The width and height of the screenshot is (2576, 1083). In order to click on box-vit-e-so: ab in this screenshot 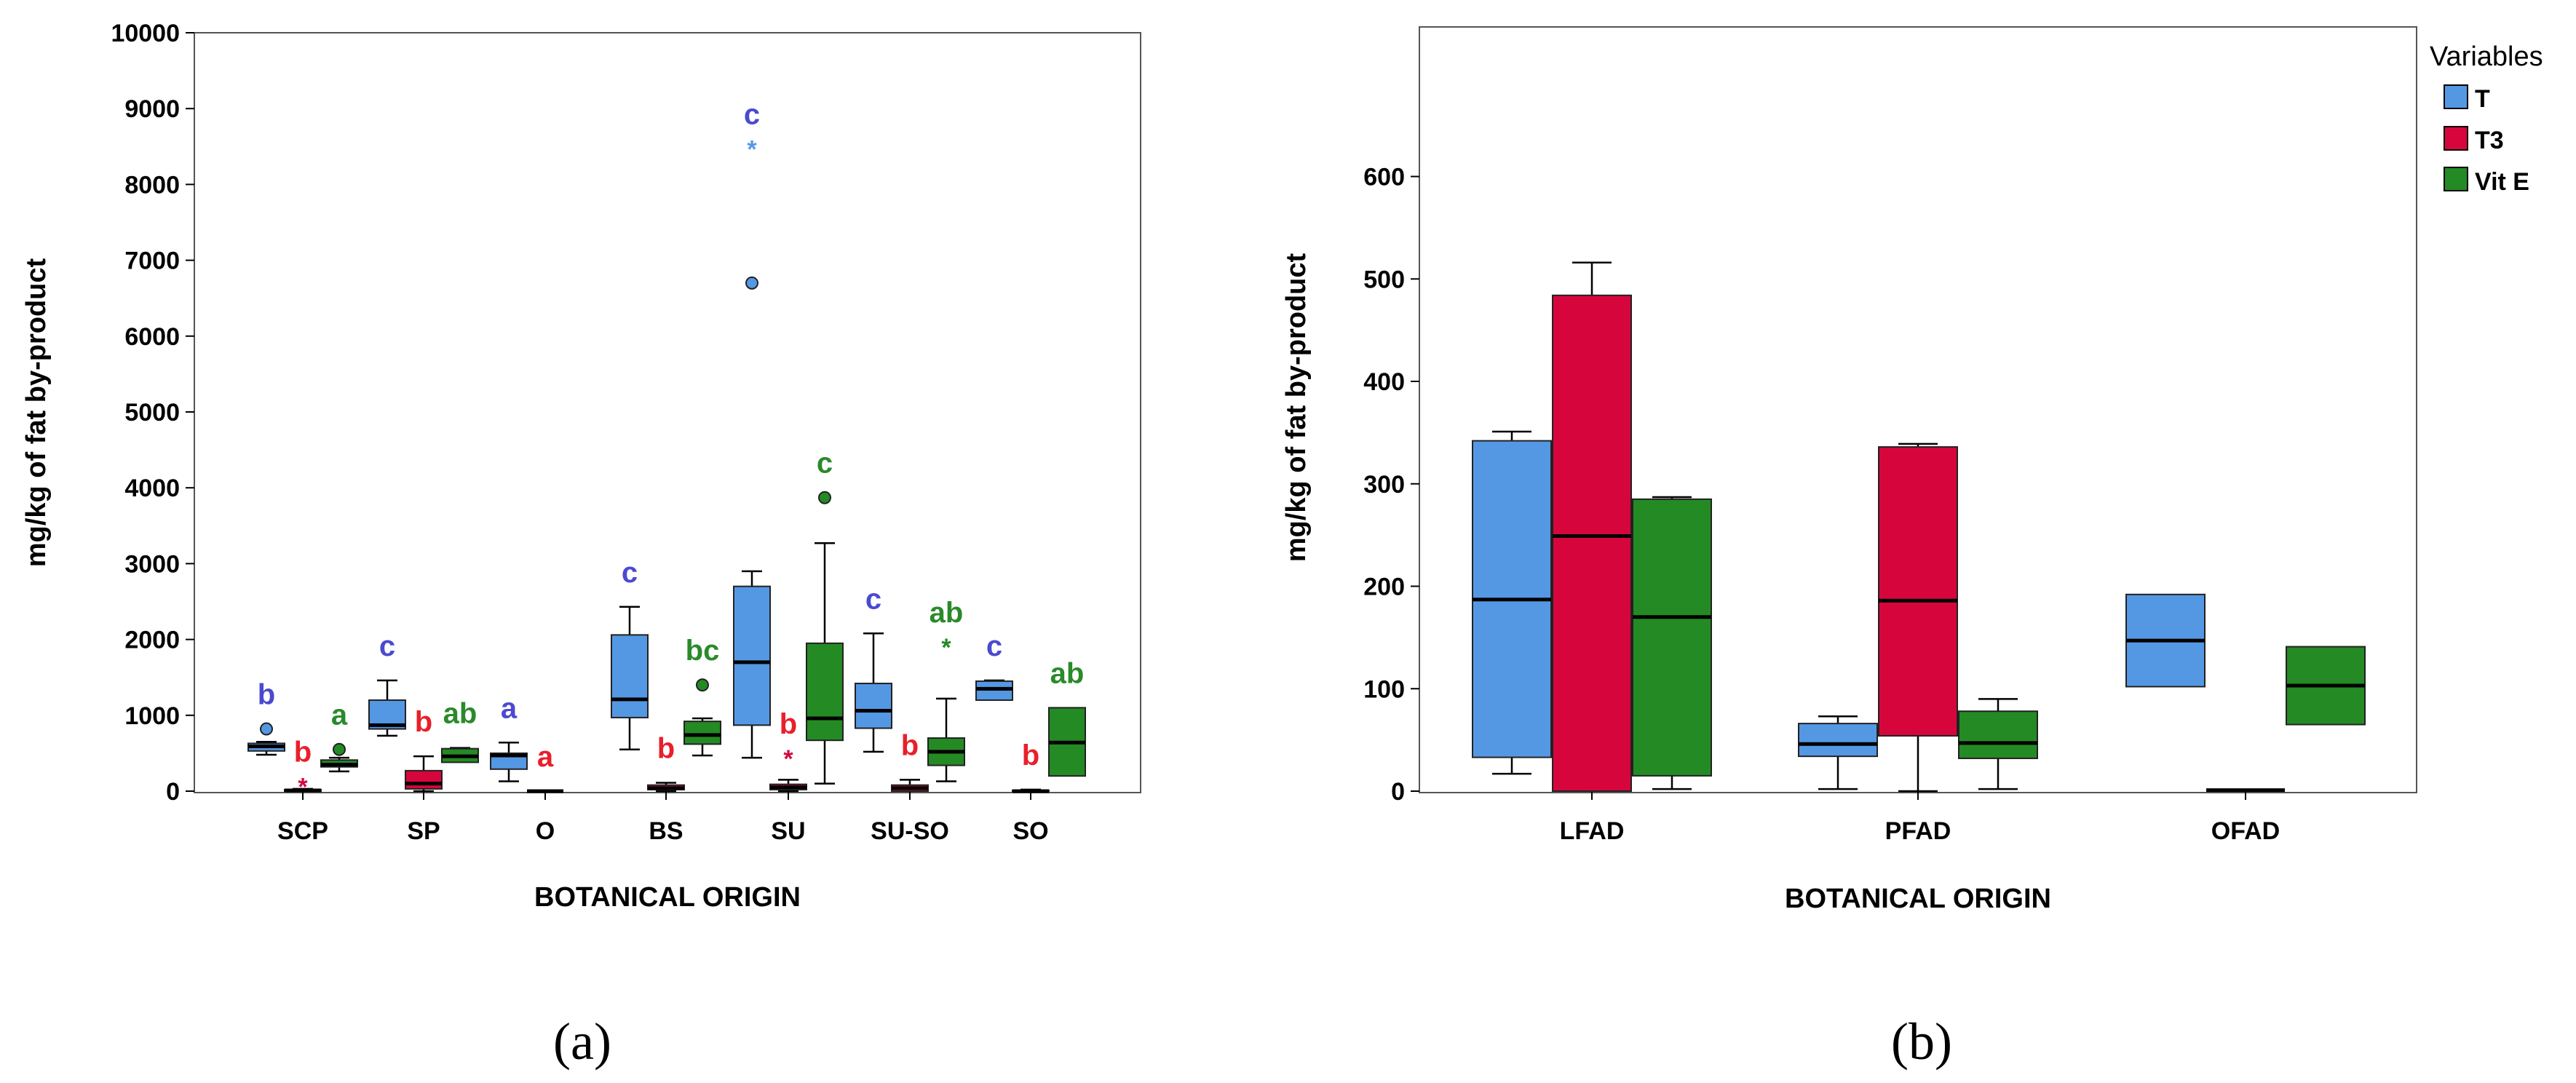, I will do `click(1067, 717)`.